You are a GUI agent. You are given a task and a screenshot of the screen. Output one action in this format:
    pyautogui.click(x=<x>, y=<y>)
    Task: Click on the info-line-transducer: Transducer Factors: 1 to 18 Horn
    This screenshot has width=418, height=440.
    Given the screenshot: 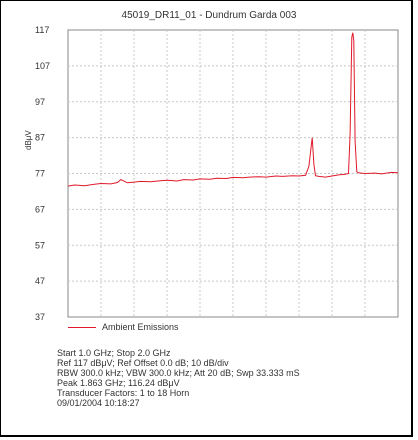 What is the action you would take?
    pyautogui.click(x=123, y=393)
    